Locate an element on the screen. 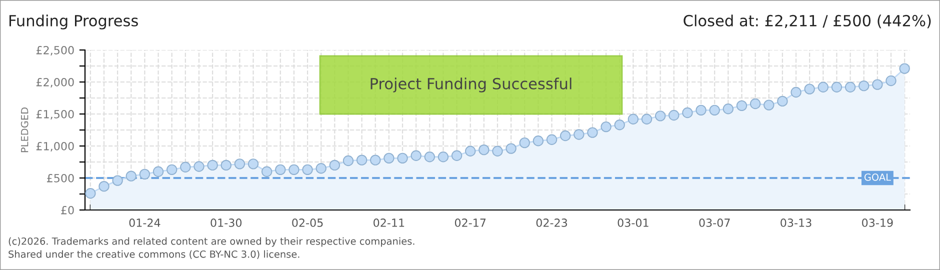 The height and width of the screenshot is (270, 940). annotation: Project Funding Successful is located at coordinates (471, 85).